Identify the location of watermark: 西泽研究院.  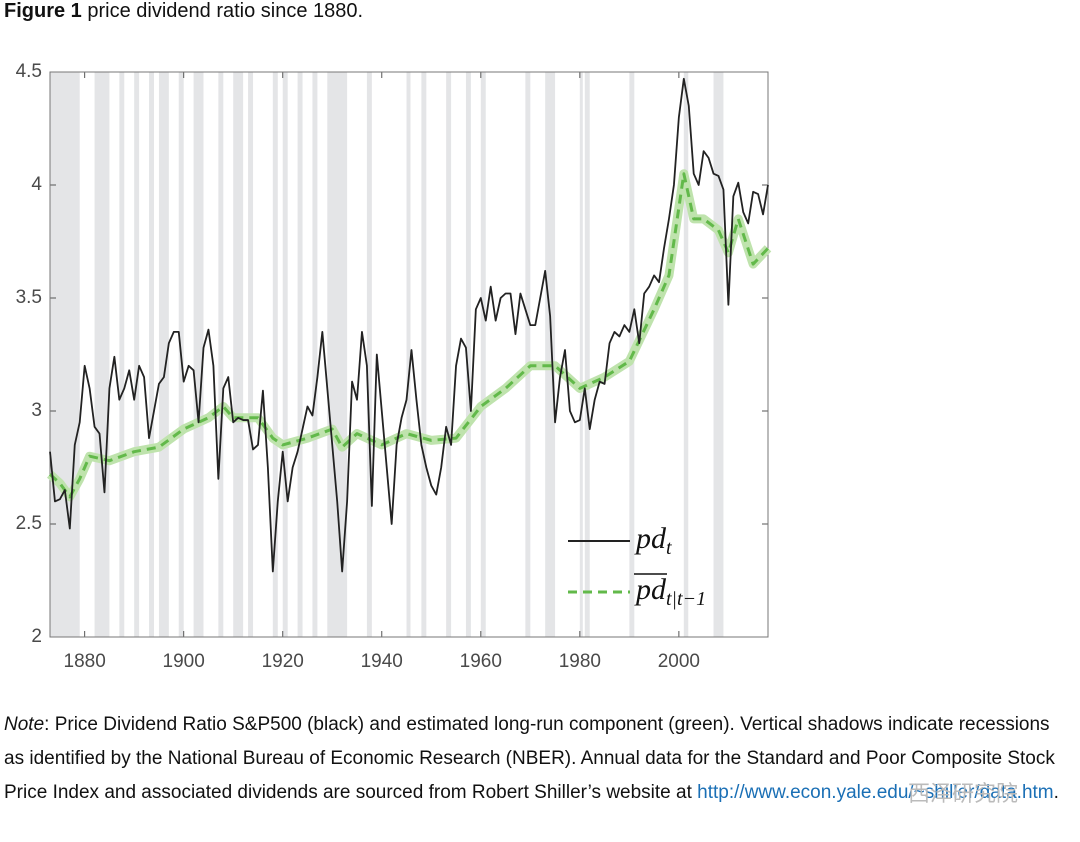
(963, 794).